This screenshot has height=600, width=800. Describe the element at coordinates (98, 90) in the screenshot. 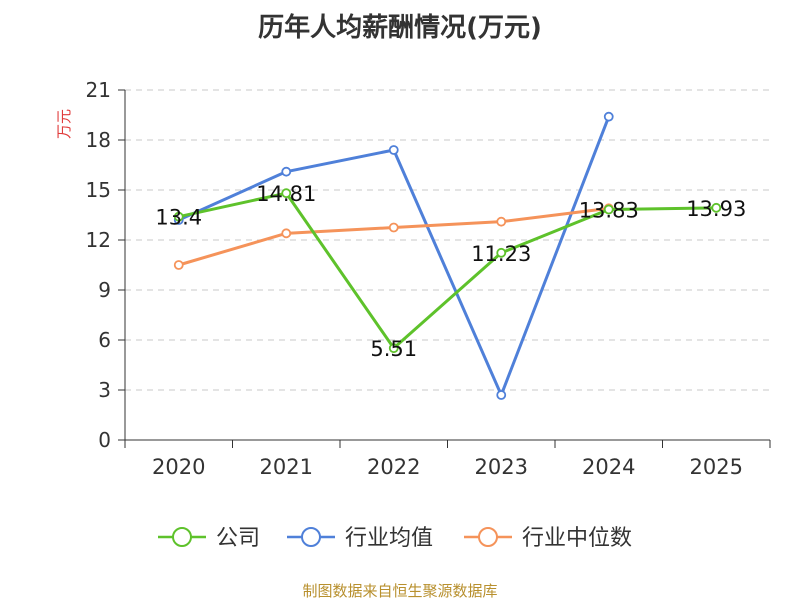

I see `y-tick-label: 21` at that location.